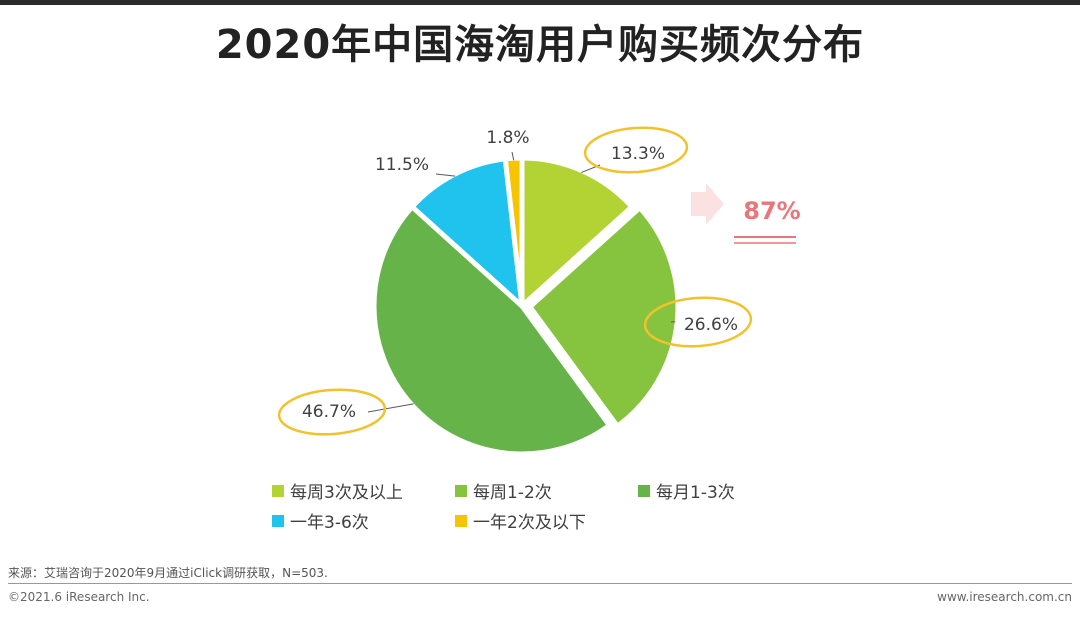 The height and width of the screenshot is (618, 1080). Describe the element at coordinates (329, 523) in the screenshot. I see `legend-label: 一年3-6次` at that location.